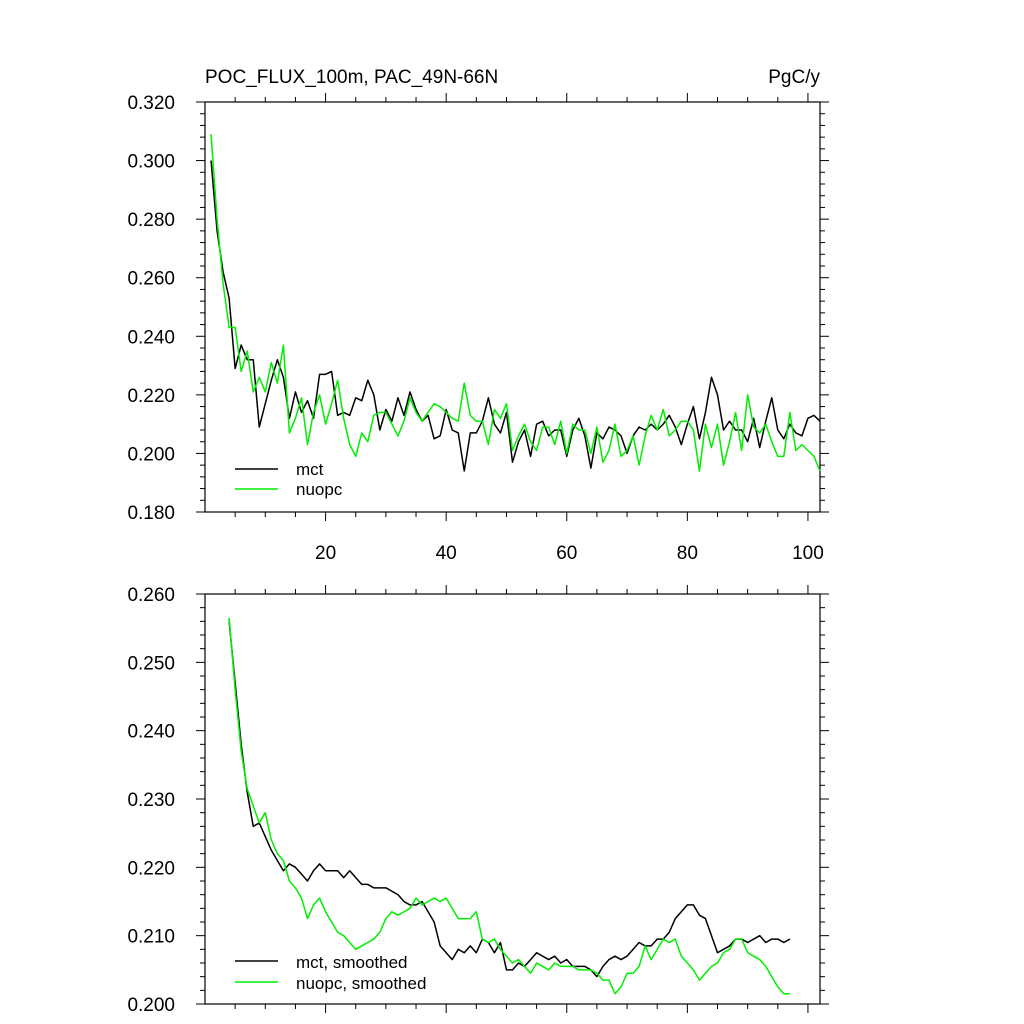 The height and width of the screenshot is (1024, 1024). Describe the element at coordinates (687, 553) in the screenshot. I see `x-tick-label: 80` at that location.